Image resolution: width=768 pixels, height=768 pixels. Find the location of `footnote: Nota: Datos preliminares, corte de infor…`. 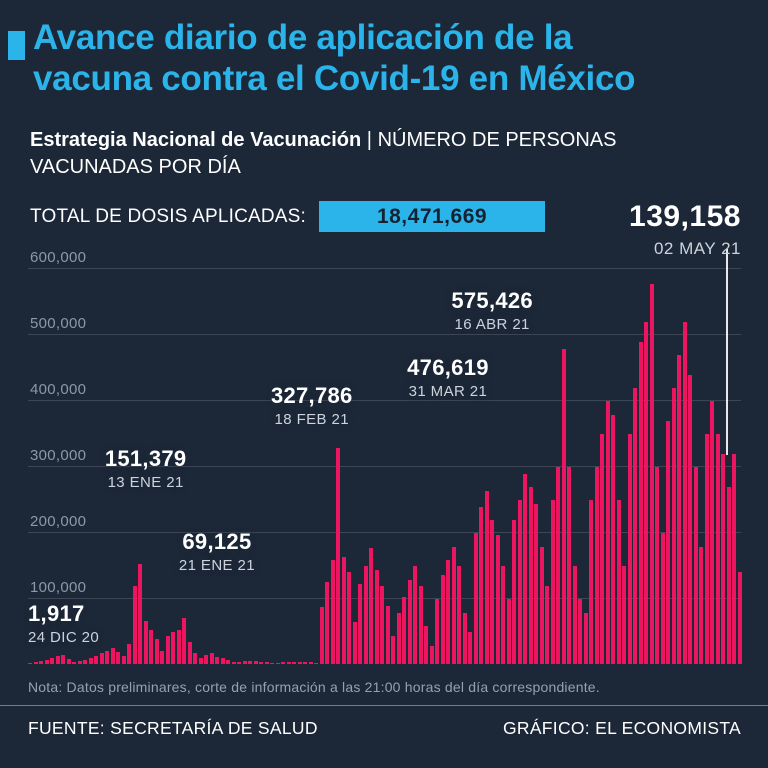

footnote: Nota: Datos preliminares, corte de infor… is located at coordinates (314, 687).